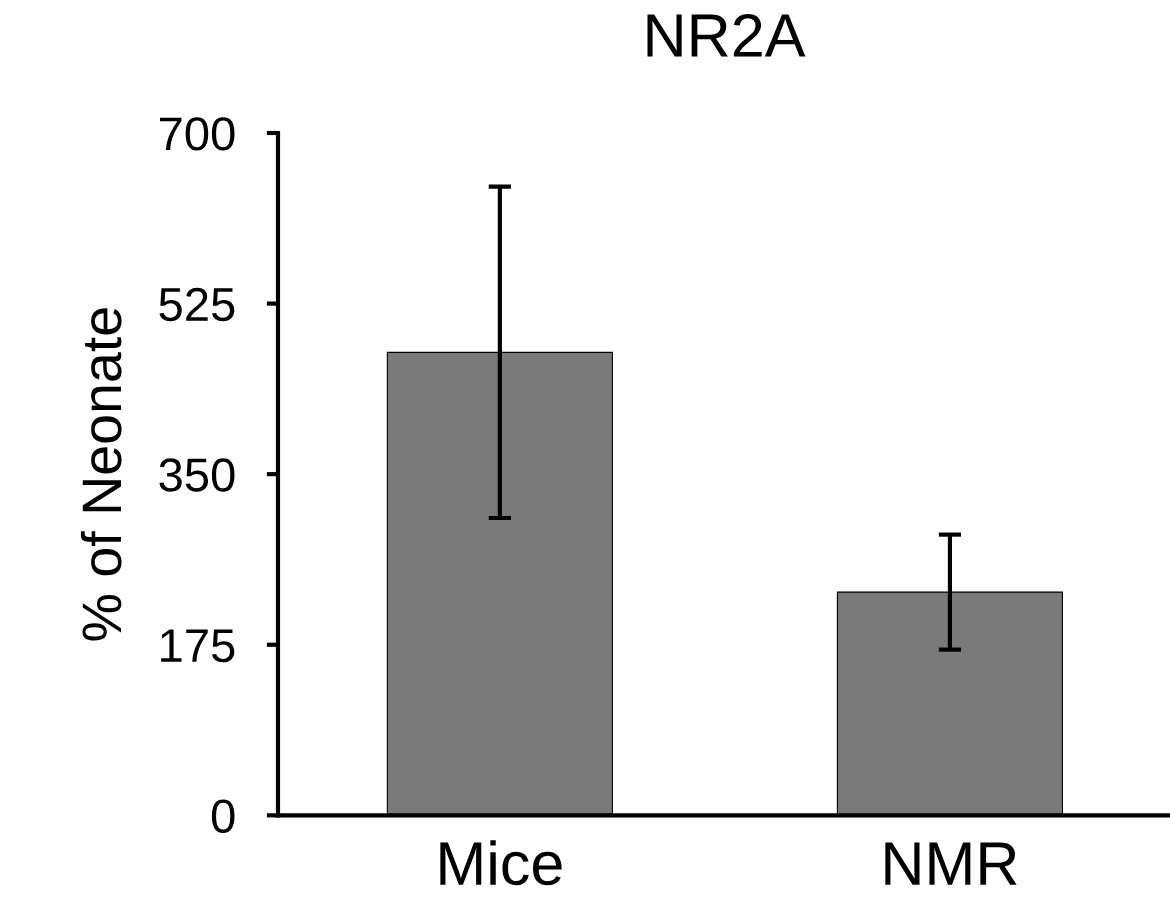 This screenshot has width=1170, height=911. What do you see at coordinates (197, 475) in the screenshot?
I see `y-tick-label: 350` at bounding box center [197, 475].